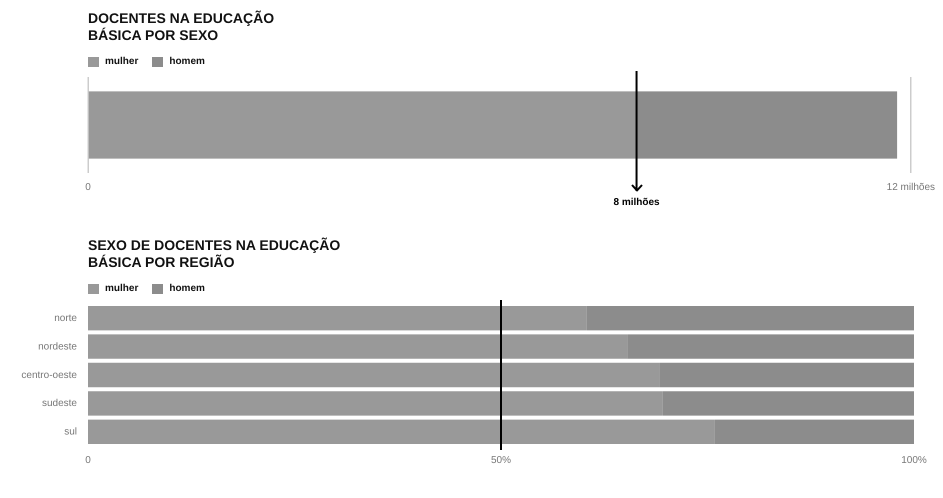 The image size is (943, 498). What do you see at coordinates (58, 346) in the screenshot?
I see `y-tick-label: nordeste` at bounding box center [58, 346].